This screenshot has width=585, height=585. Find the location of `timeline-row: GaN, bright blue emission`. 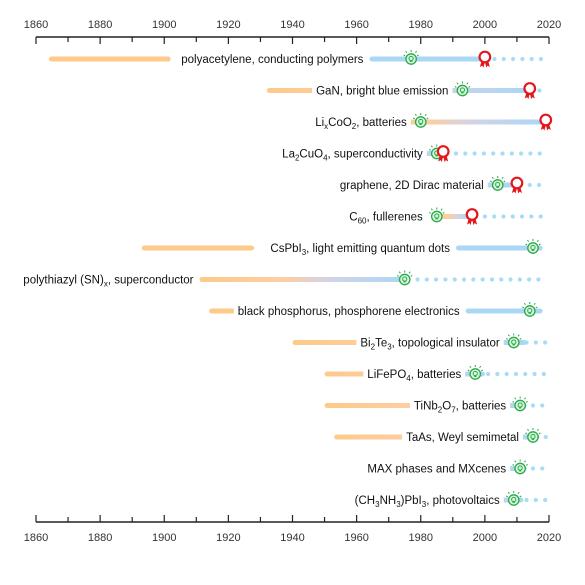

timeline-row: GaN, bright blue emission is located at coordinates (404, 90).